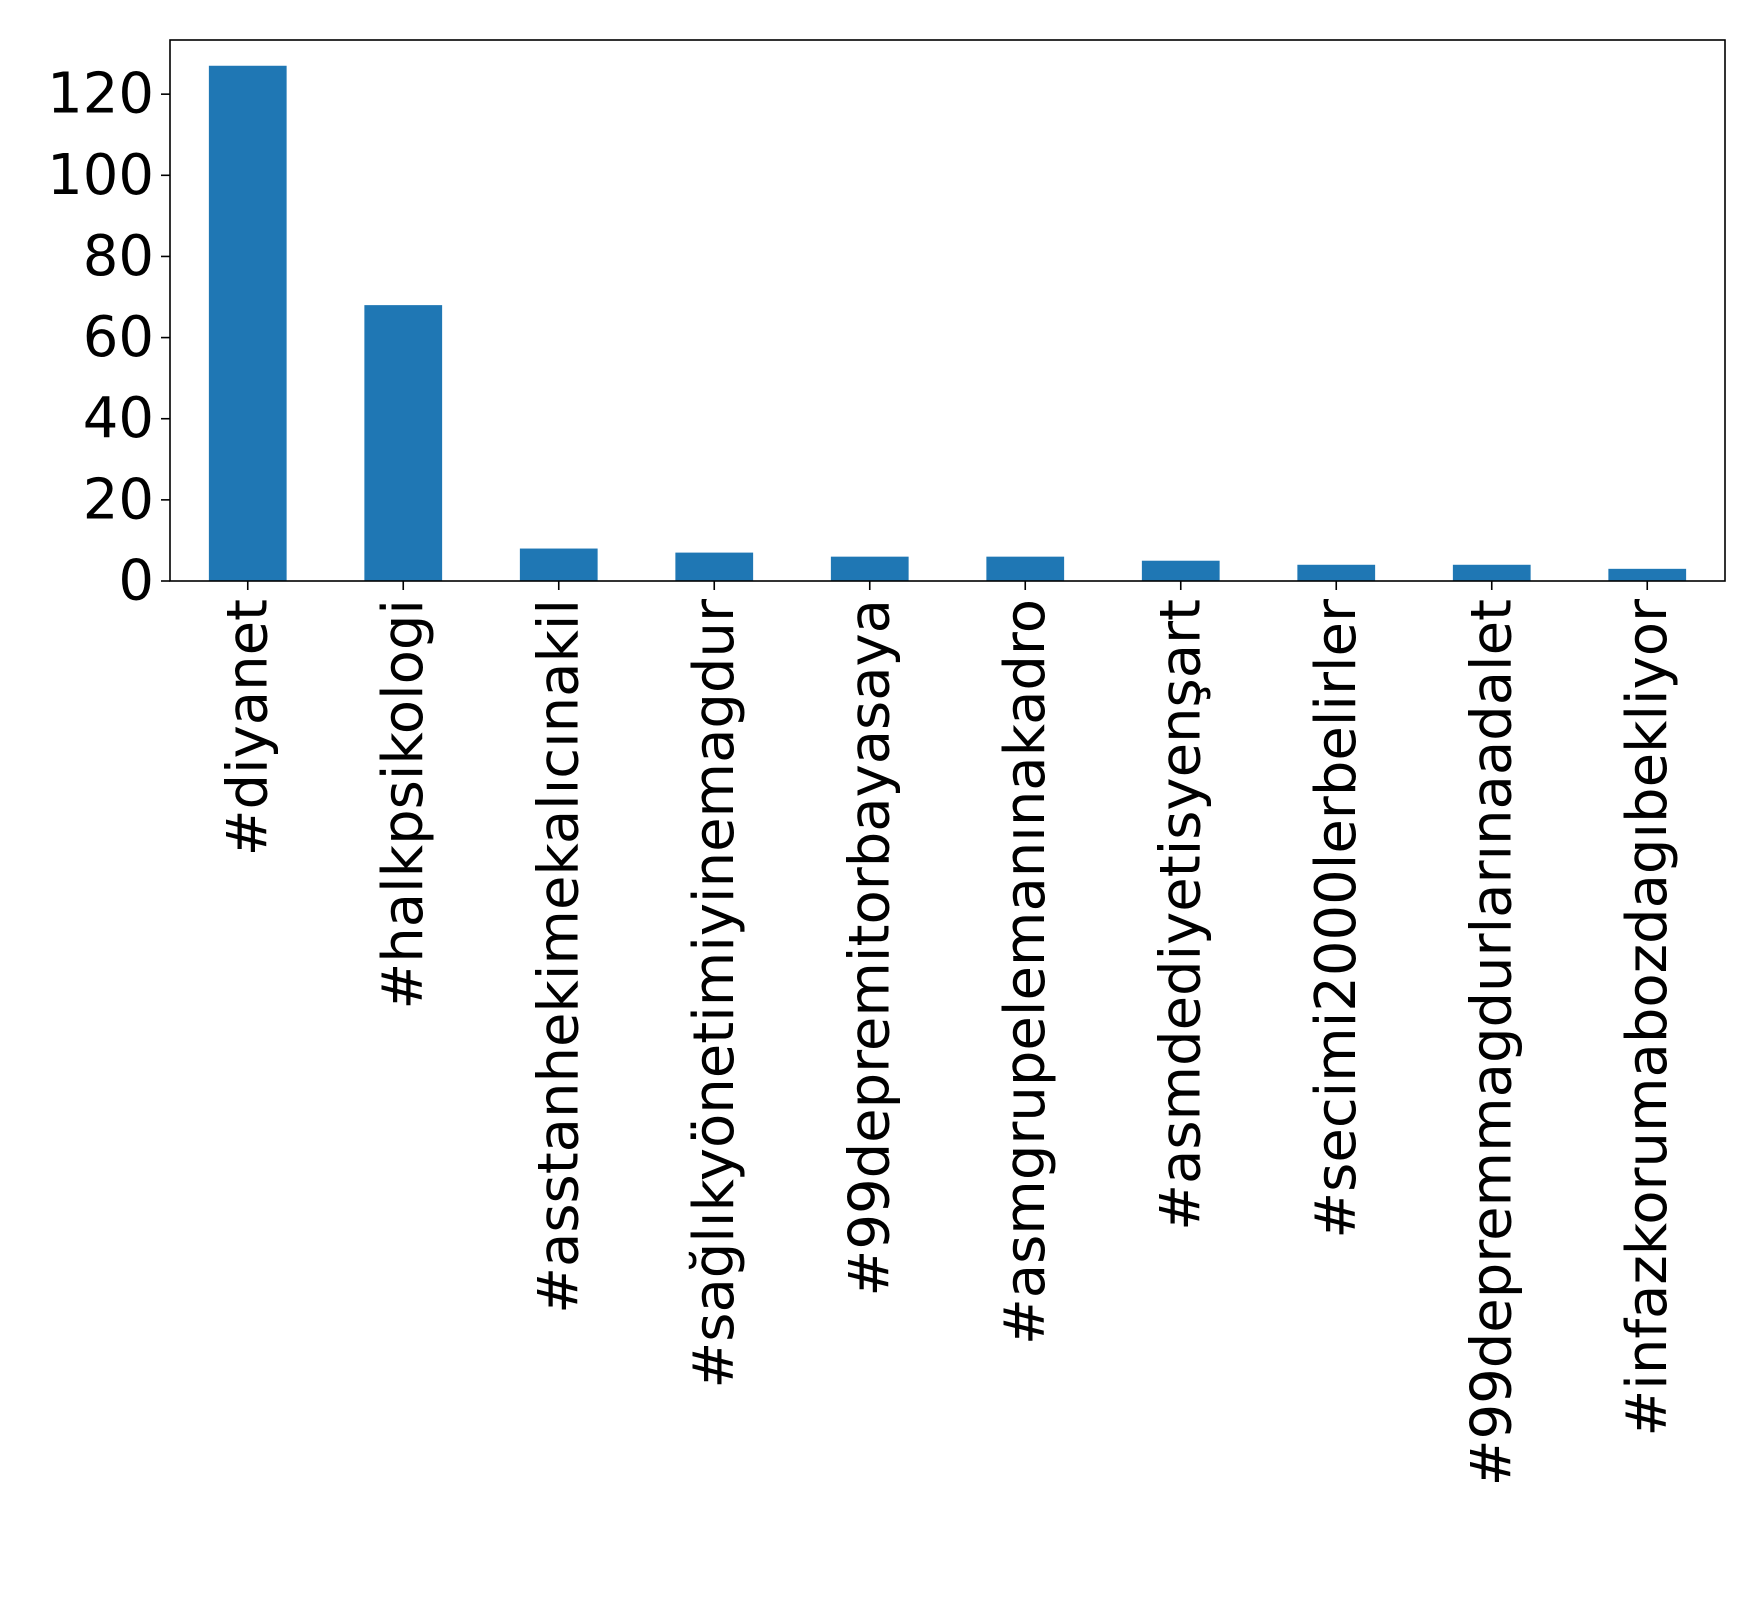 The image size is (1758, 1618). What do you see at coordinates (403, 804) in the screenshot?
I see `x-tick-label: #halkpsikologi` at bounding box center [403, 804].